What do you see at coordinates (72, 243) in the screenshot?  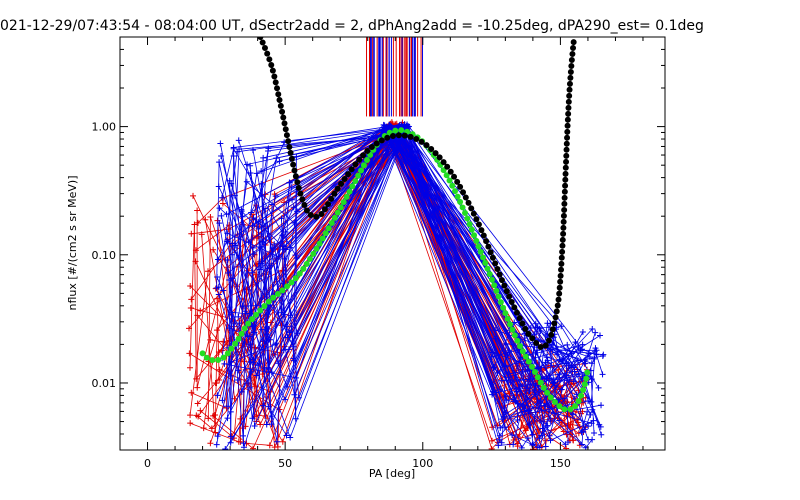 I see `y-axis-label: nflux [#/(cm2 s sr MeV)]` at bounding box center [72, 243].